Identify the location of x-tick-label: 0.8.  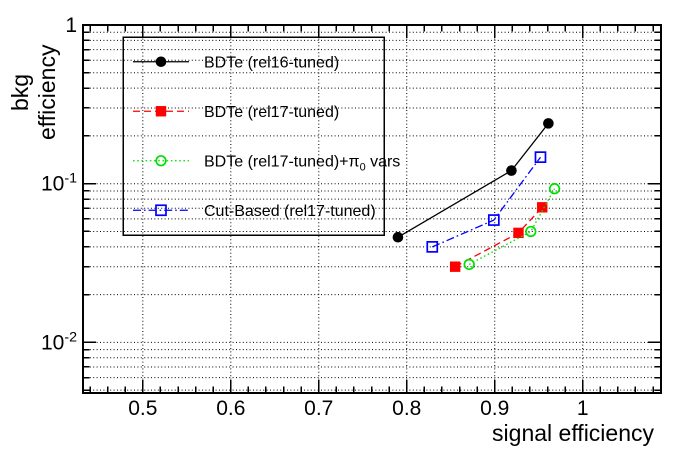
(406, 408).